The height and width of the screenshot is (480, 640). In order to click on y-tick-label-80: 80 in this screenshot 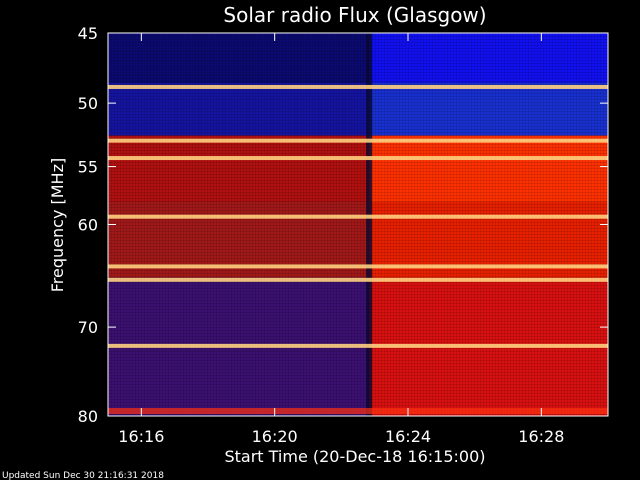, I will do `click(88, 416)`.